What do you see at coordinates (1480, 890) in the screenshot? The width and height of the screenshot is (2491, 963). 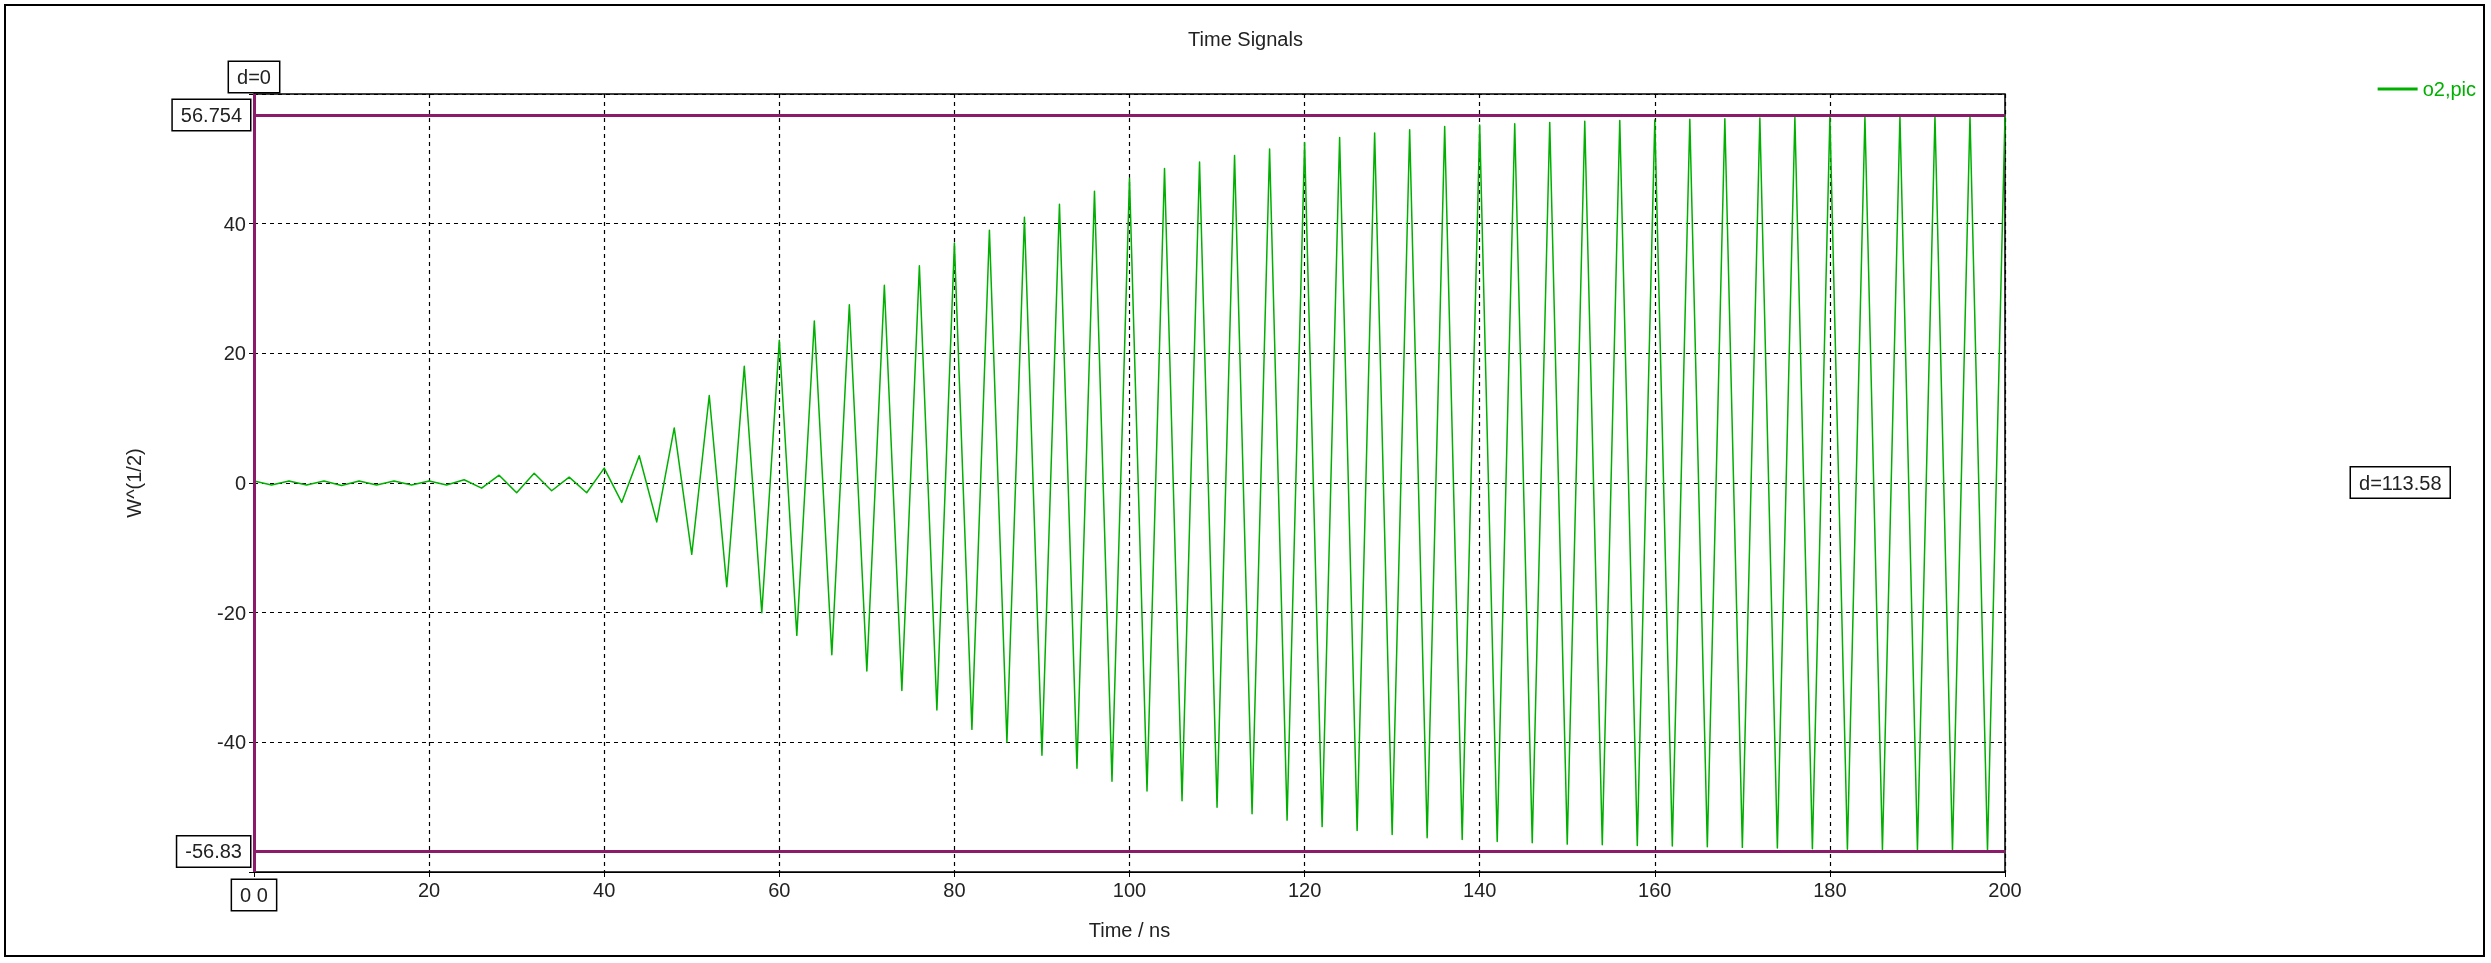 I see `x-tick-label: 140` at bounding box center [1480, 890].